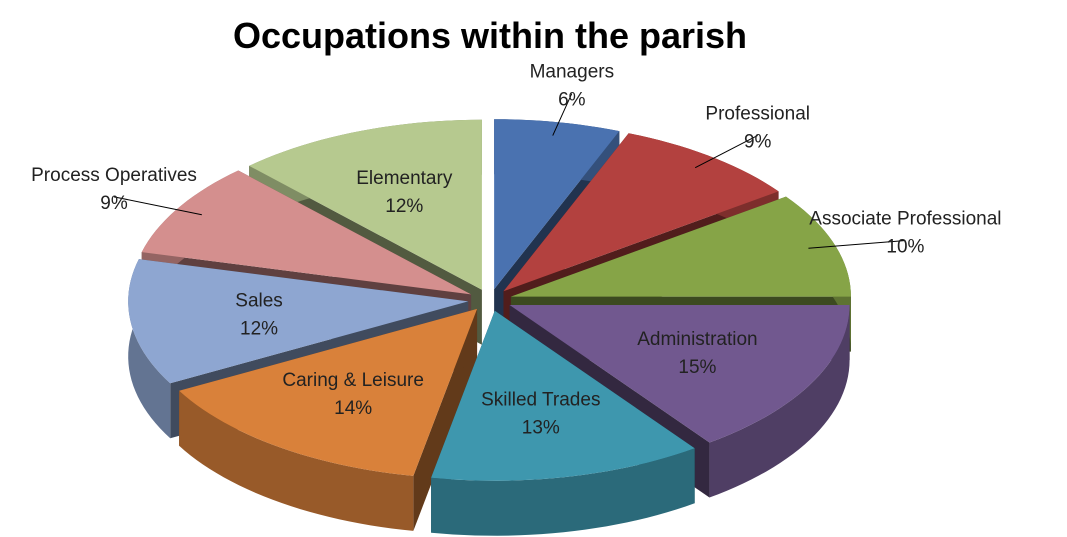 Image resolution: width=1067 pixels, height=537 pixels. I want to click on category-label: Sales, so click(259, 301).